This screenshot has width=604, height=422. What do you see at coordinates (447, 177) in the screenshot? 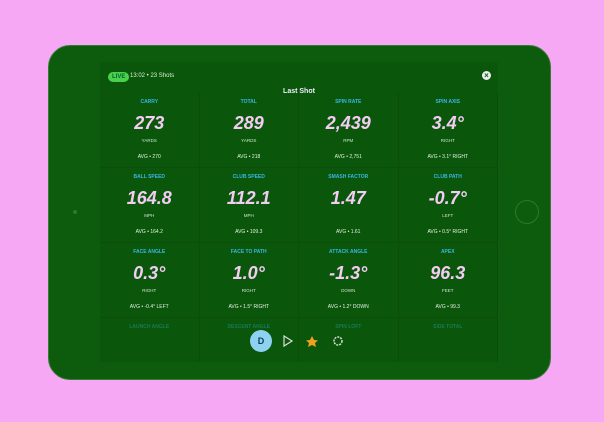
I see `metric-label: CLUB PATH` at bounding box center [447, 177].